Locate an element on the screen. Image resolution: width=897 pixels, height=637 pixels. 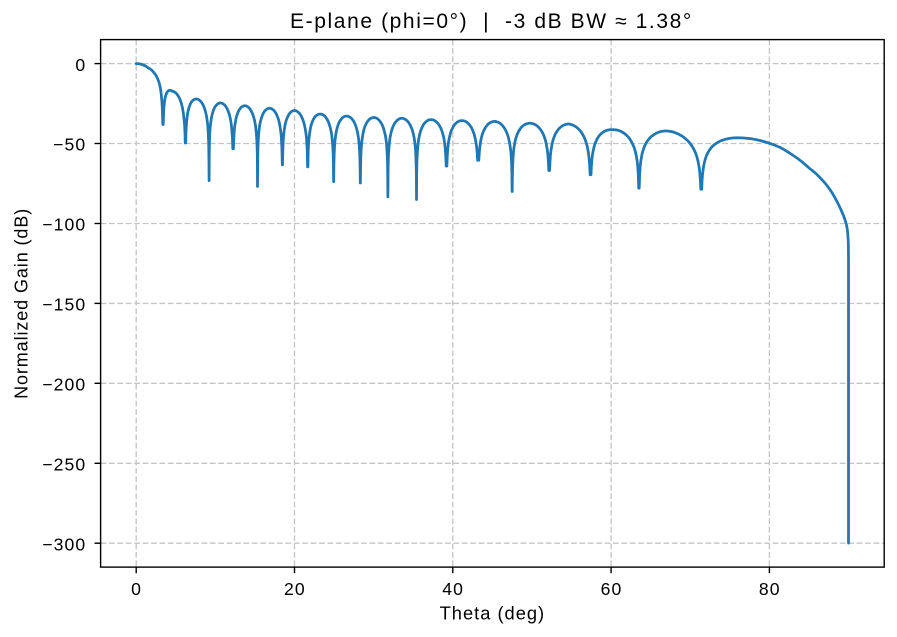
svg-text: −50 is located at coordinates (69, 145).